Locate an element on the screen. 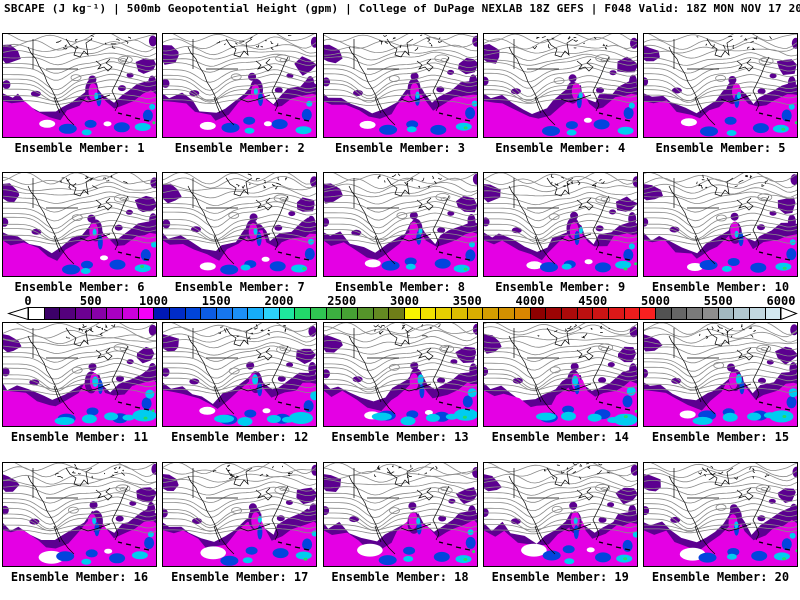 This screenshot has width=800, height=600. ensemble-panel-10: Ensemble Member: 10 is located at coordinates (720, 233).